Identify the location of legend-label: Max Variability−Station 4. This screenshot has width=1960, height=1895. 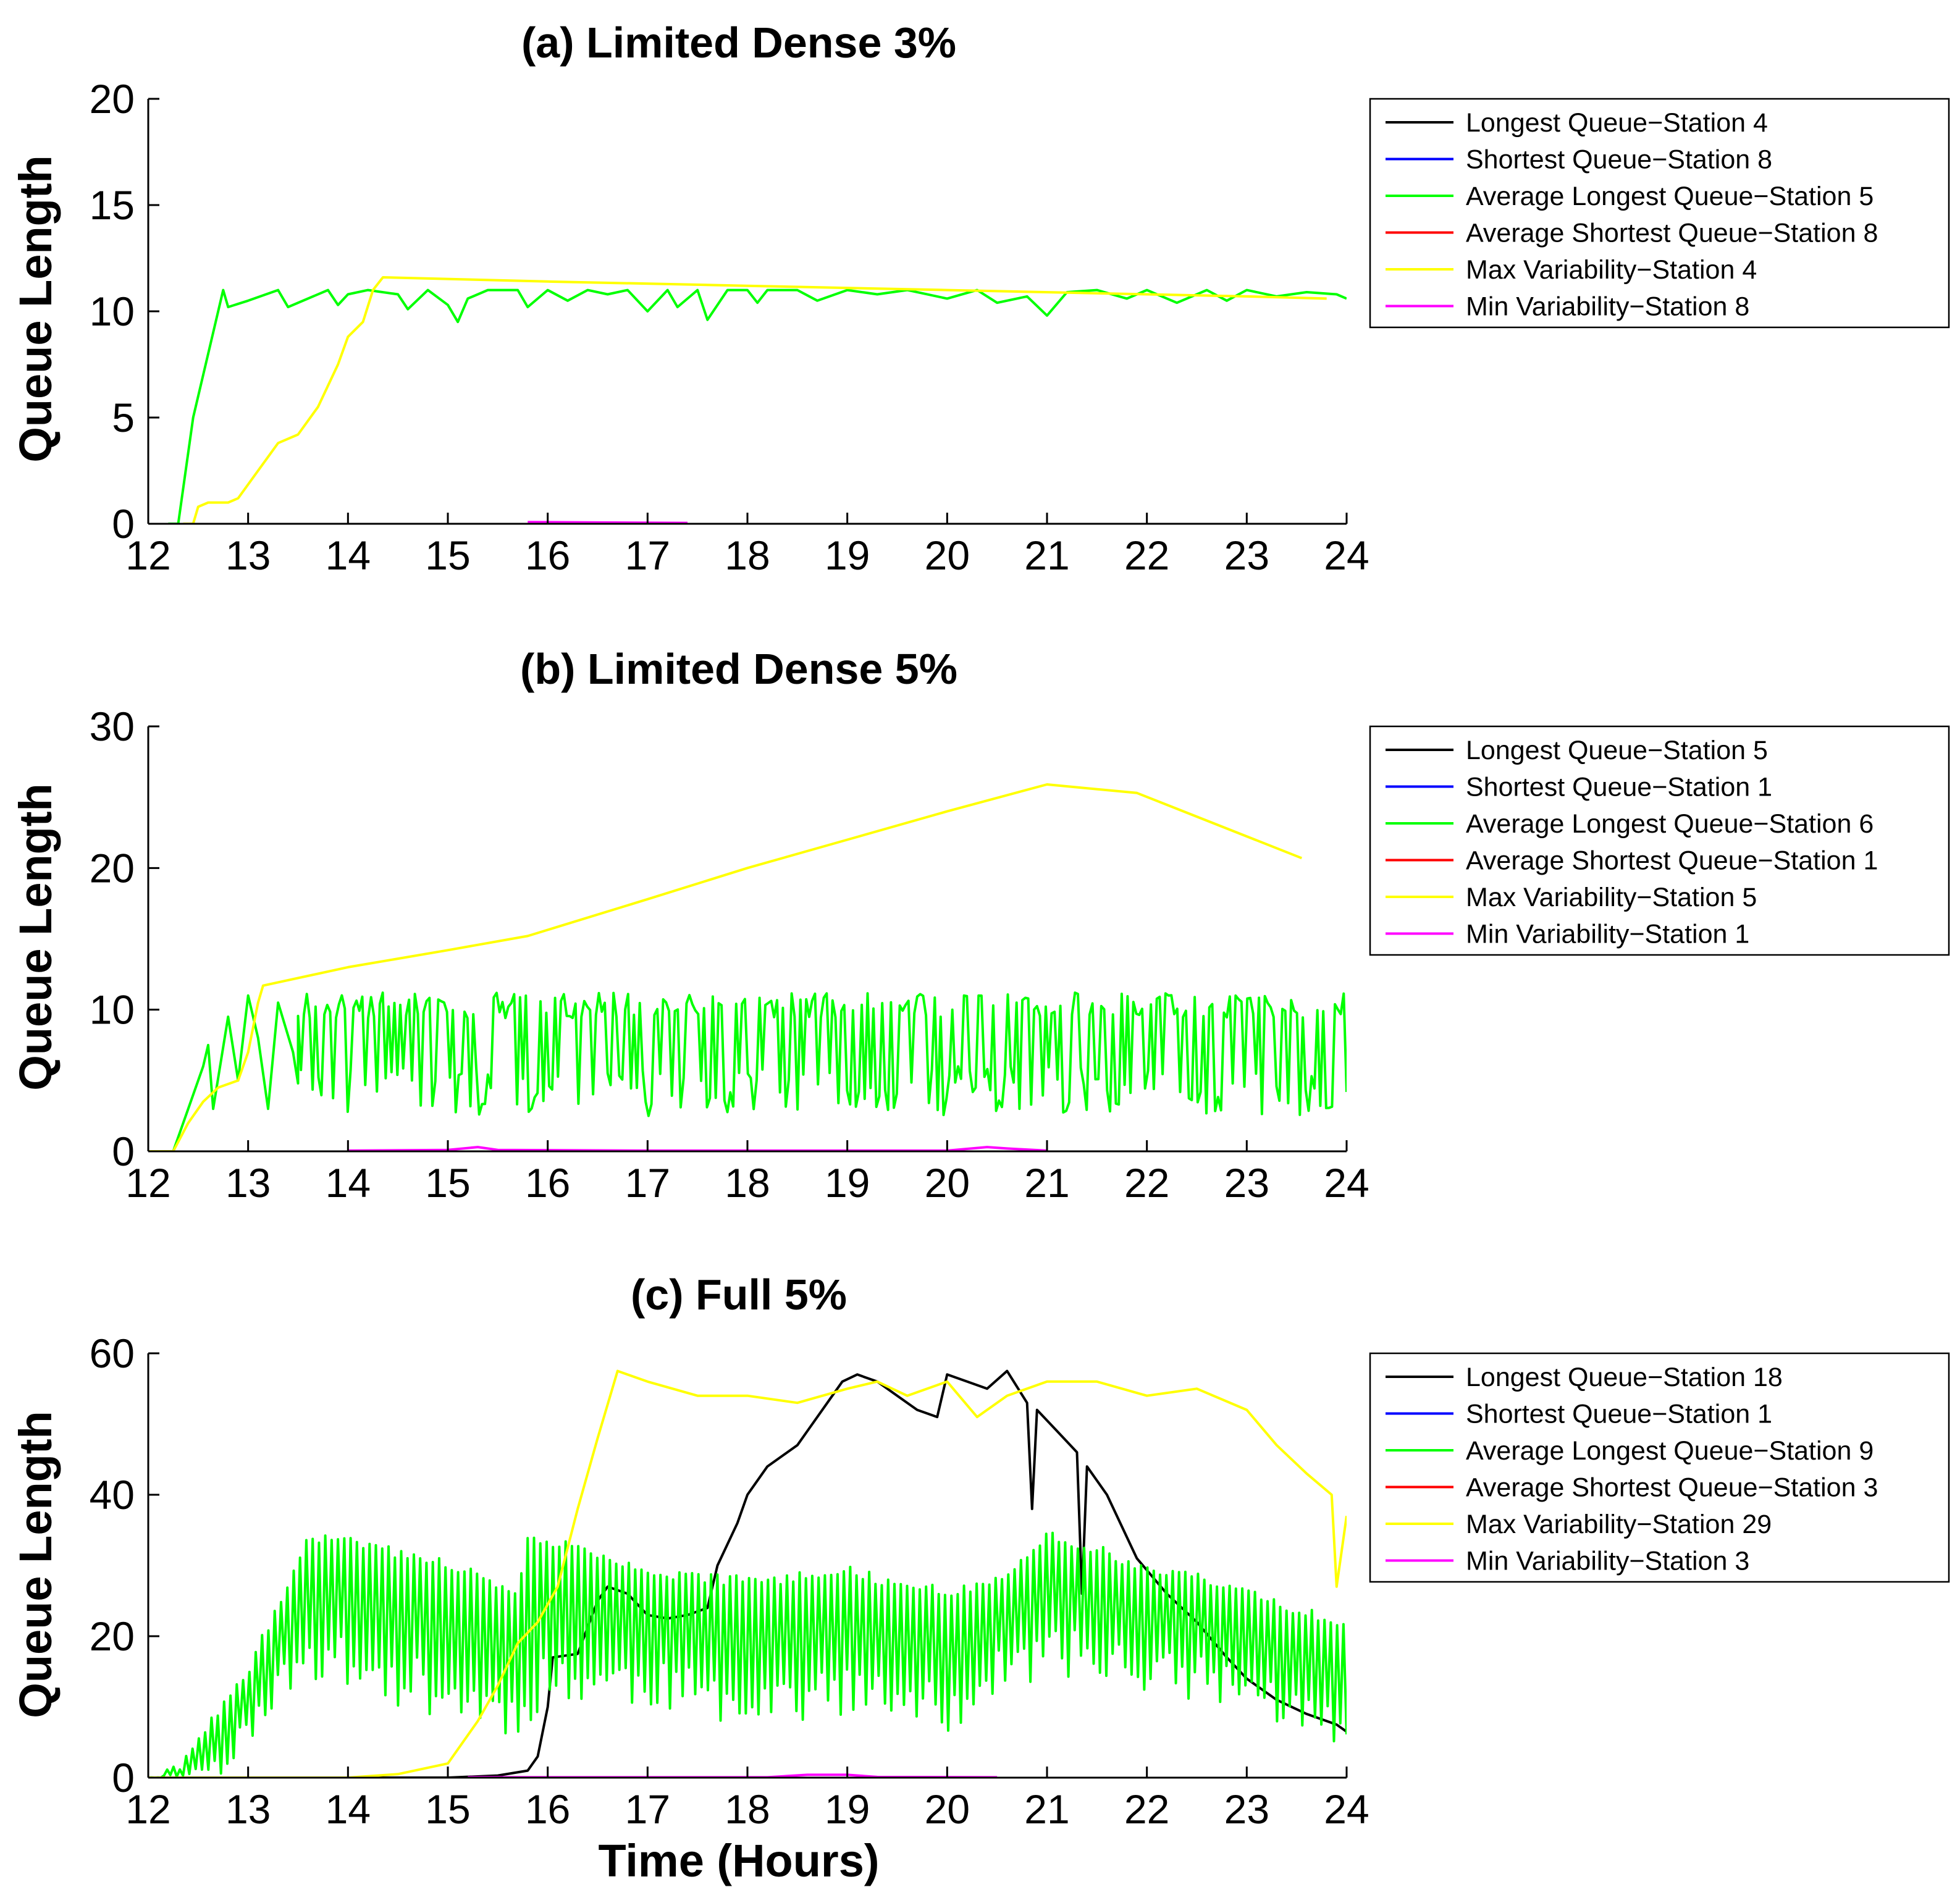
(1611, 270).